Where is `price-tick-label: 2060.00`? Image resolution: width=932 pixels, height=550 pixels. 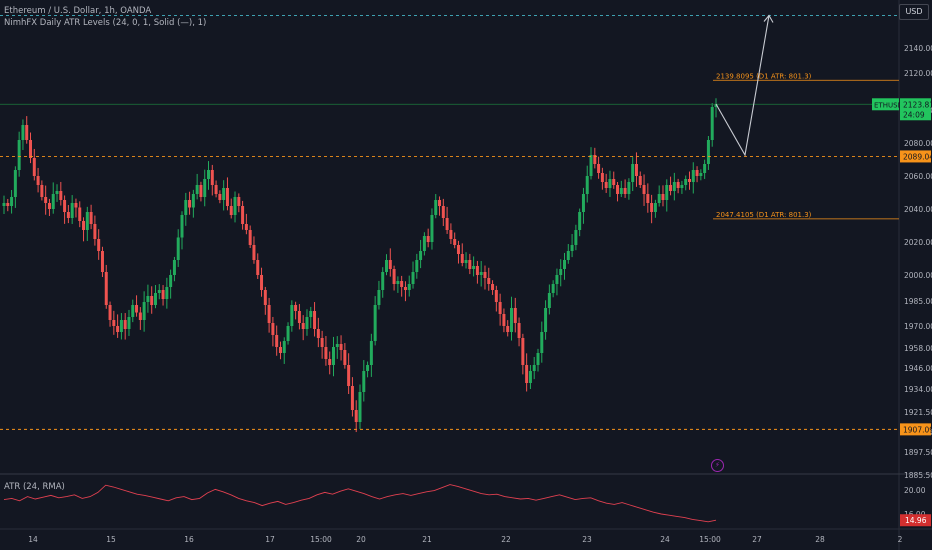
price-tick-label: 2060.00 is located at coordinates (918, 176).